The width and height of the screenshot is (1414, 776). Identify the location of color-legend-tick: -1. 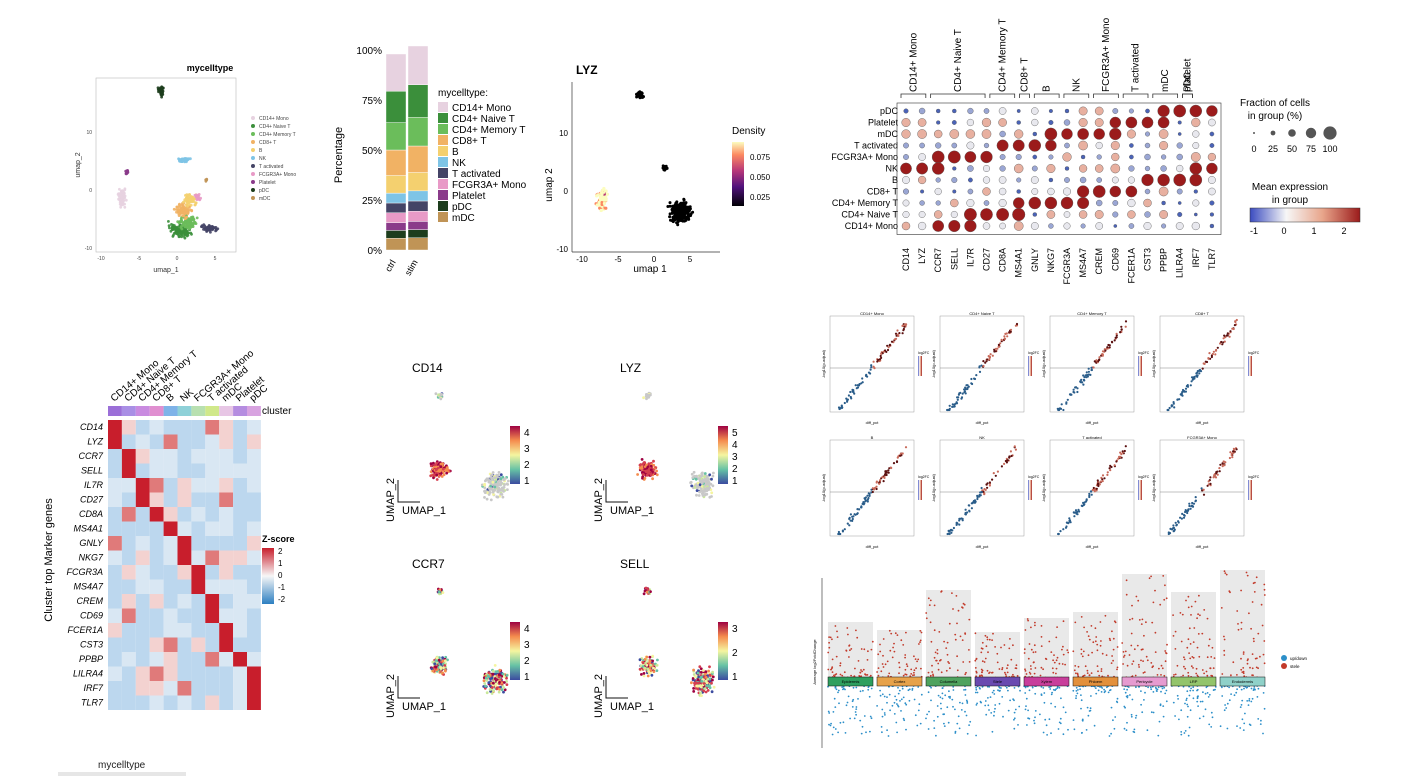
(1254, 231).